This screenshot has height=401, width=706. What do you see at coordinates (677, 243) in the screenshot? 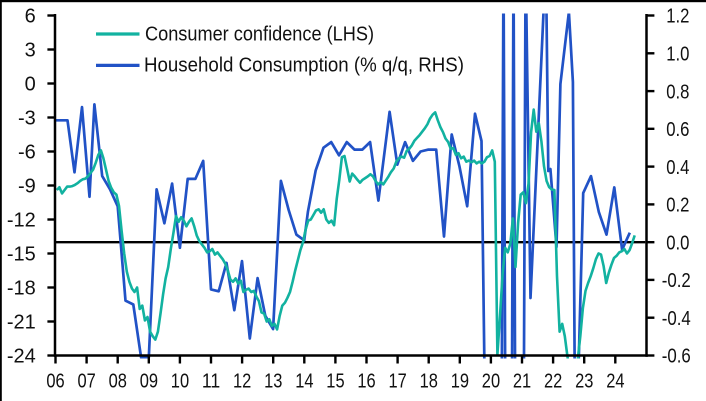
I see `svg-text: 0.0` at bounding box center [677, 243].